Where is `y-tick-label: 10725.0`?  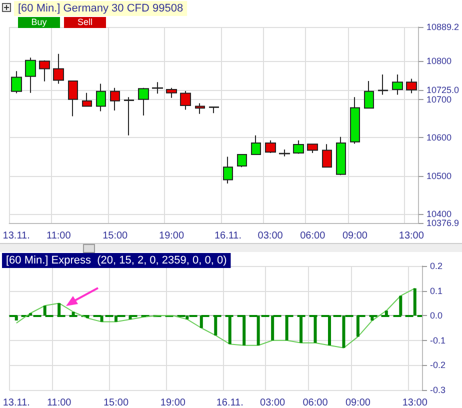 y-tick-label: 10725.0 is located at coordinates (443, 89).